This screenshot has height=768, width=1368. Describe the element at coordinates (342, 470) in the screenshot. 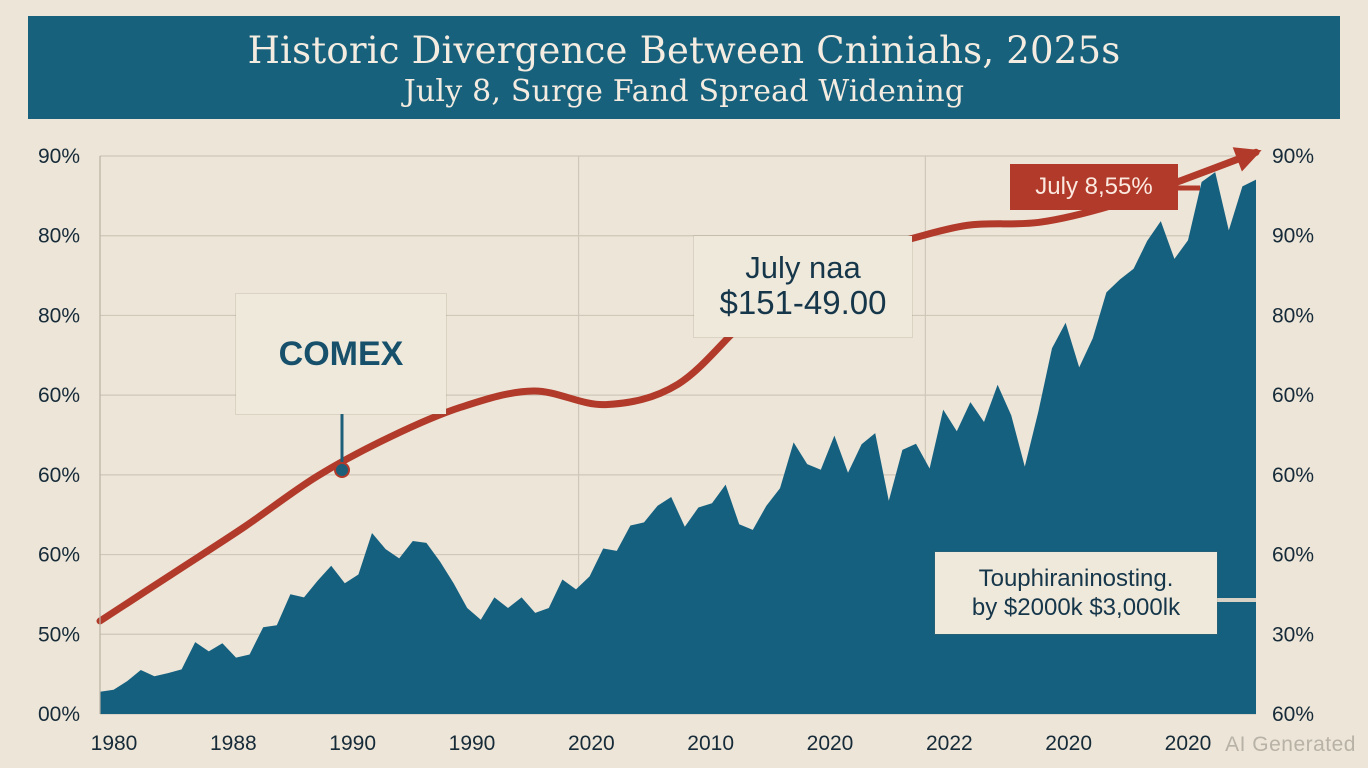

I see `comex-marker-dot` at that location.